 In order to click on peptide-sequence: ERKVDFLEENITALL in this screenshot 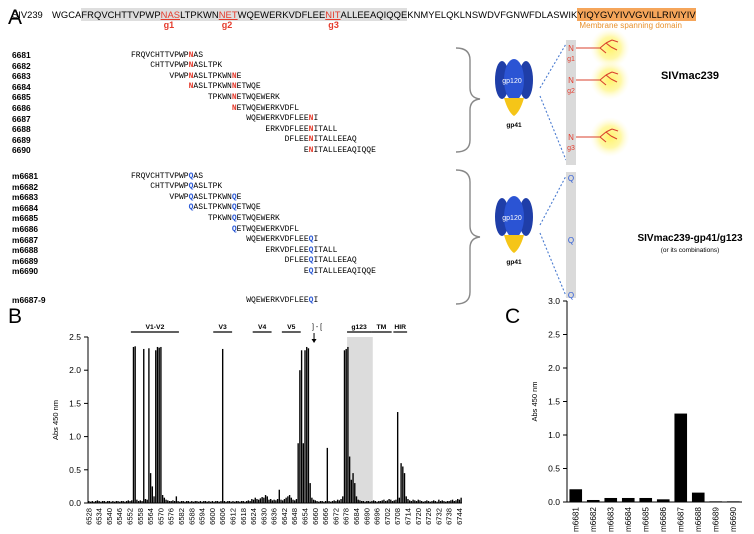, I will do `click(301, 129)`.